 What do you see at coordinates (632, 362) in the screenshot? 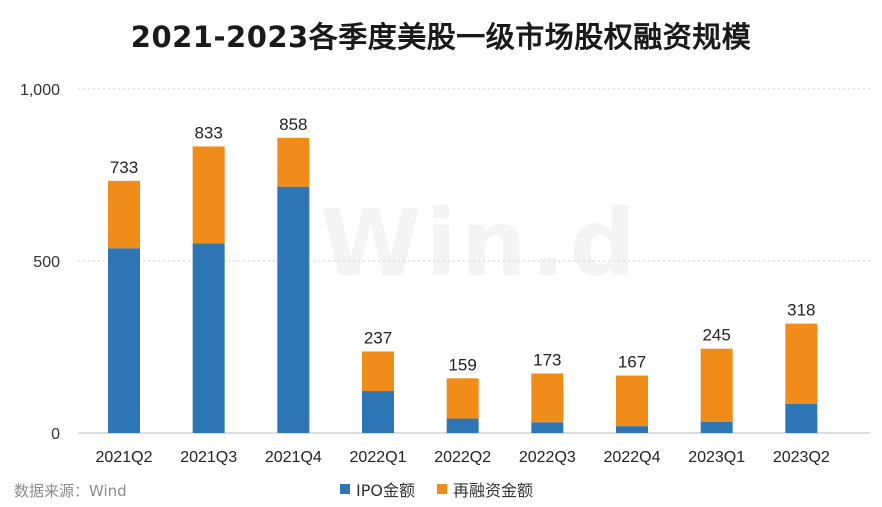
I see `data-label-total: 167` at bounding box center [632, 362].